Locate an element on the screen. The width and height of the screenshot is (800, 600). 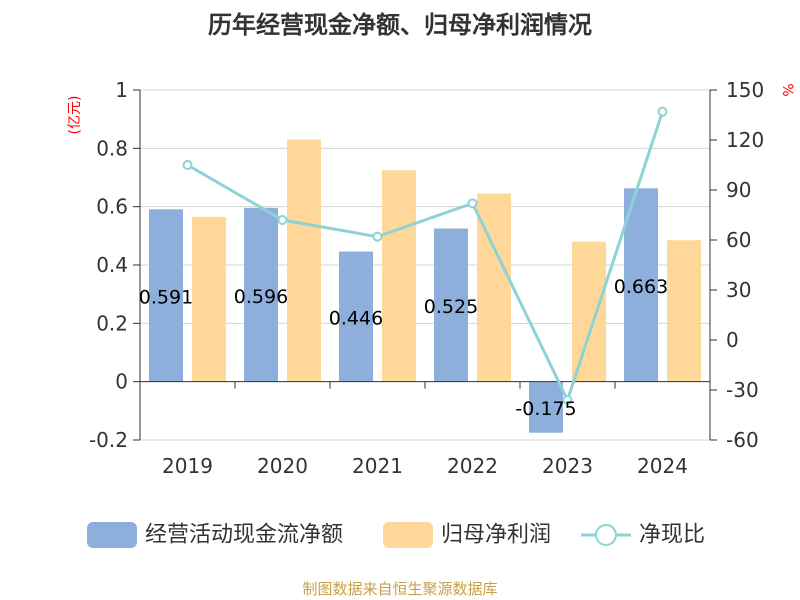
source-note: 制图数据来自恒生聚源数据库 is located at coordinates (399, 589).